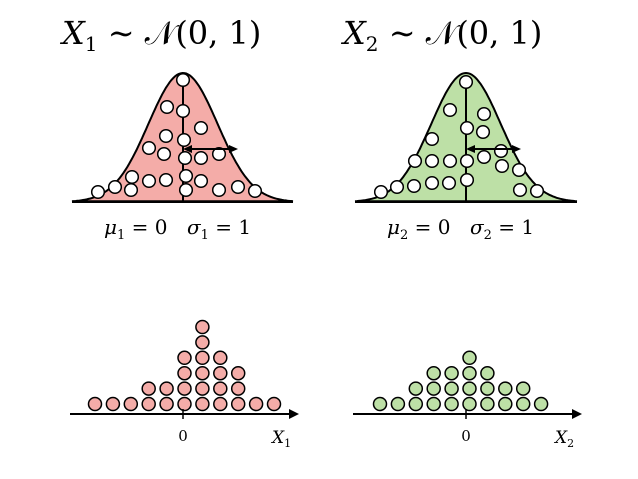 This screenshot has width=638, height=479. I want to click on sigma-label-x2-sym: σ, so click(477, 227).